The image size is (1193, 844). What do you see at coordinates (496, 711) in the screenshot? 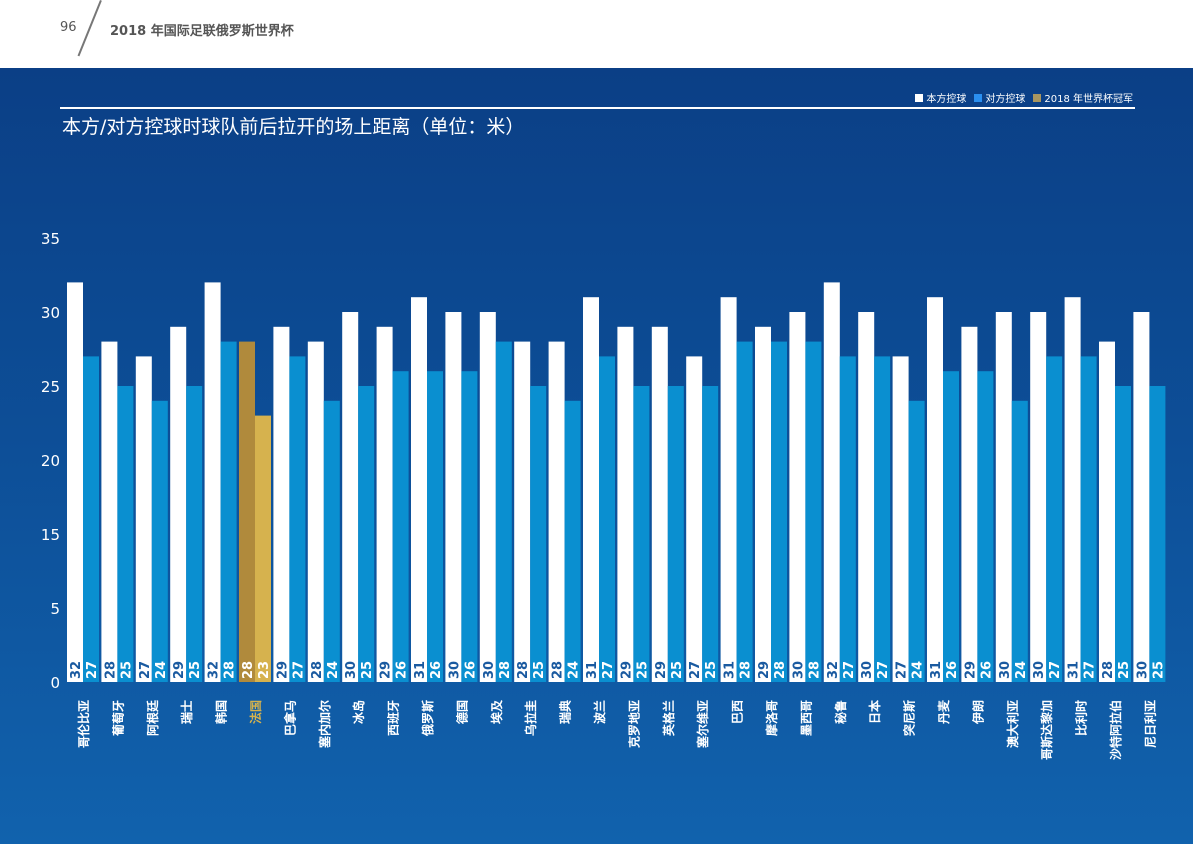
I see `x-tick-label: 埃及` at bounding box center [496, 711].